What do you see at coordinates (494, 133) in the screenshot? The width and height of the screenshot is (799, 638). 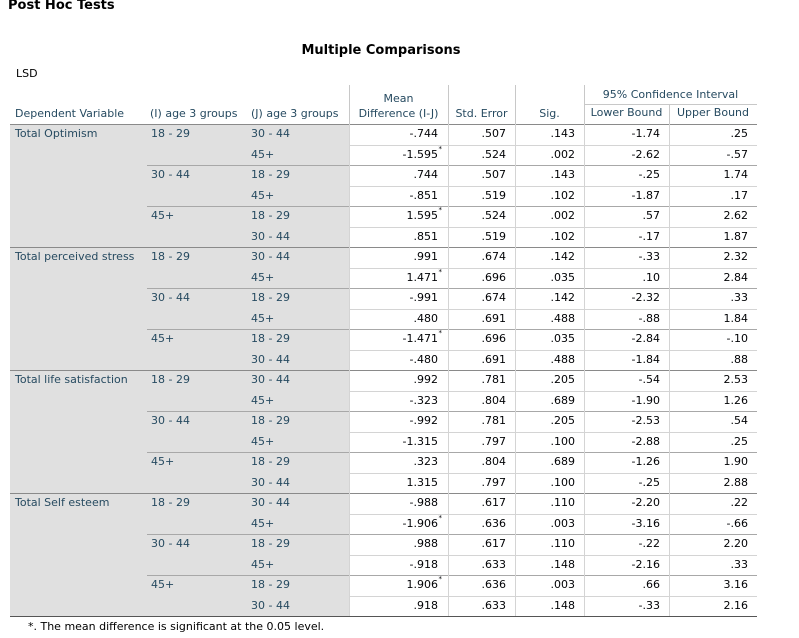 I see `cell-se: .507` at bounding box center [494, 133].